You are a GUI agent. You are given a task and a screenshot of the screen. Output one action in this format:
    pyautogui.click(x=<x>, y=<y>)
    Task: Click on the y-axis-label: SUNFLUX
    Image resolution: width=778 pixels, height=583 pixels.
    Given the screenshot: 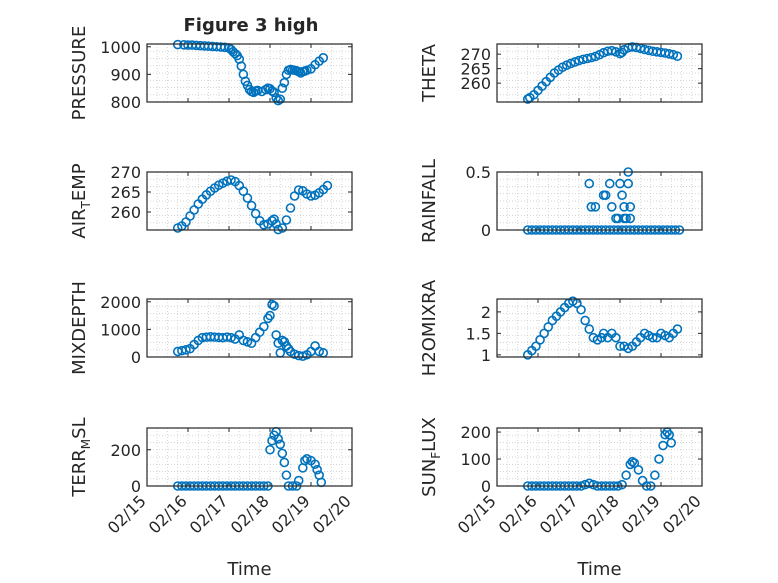 What is the action you would take?
    pyautogui.click(x=431, y=457)
    